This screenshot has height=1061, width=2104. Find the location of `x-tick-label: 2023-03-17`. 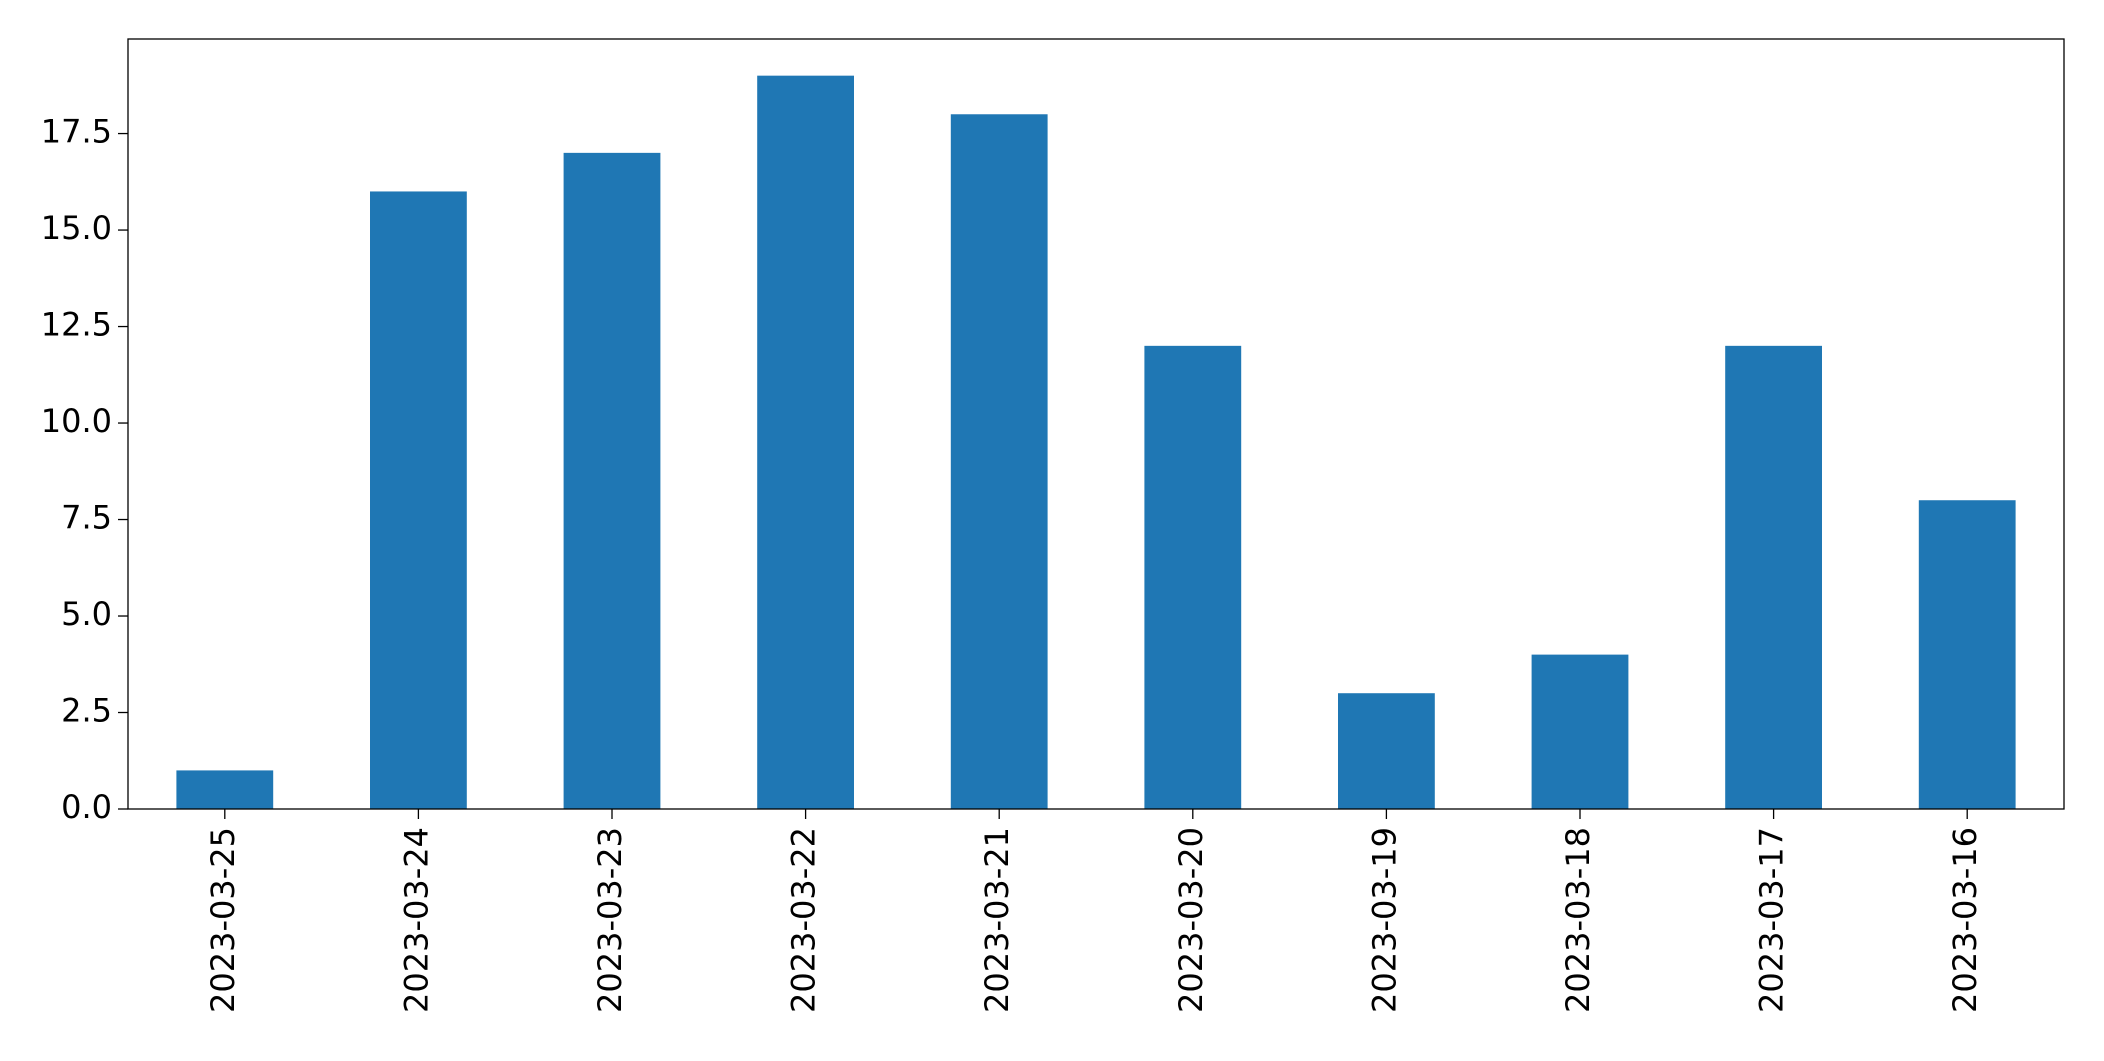

x-tick-label: 2023-03-17 is located at coordinates (1772, 920).